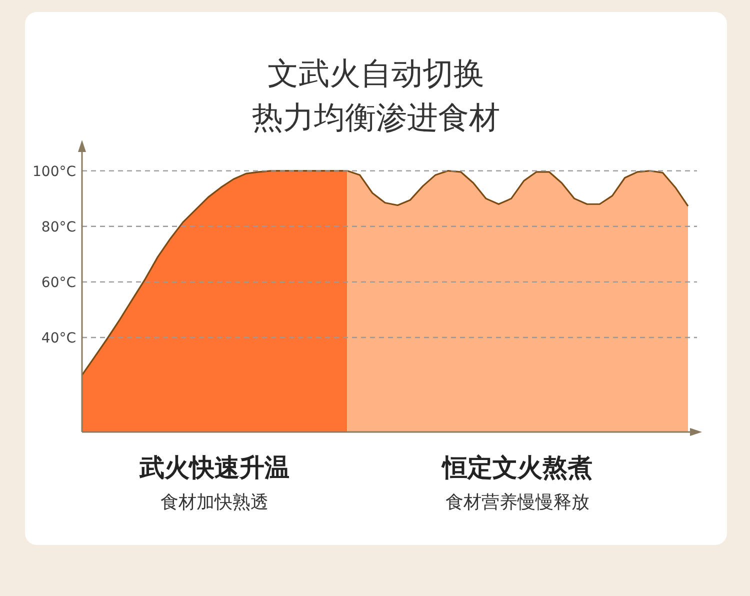  Describe the element at coordinates (58, 227) in the screenshot. I see `y-tick-label: 80°C` at that location.